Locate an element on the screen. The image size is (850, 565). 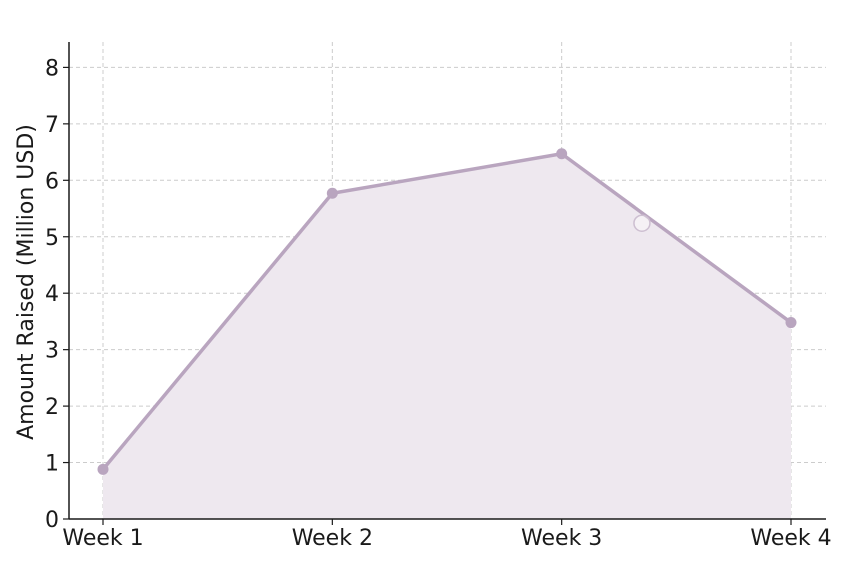
x-tick-label: Week 4 is located at coordinates (790, 538).